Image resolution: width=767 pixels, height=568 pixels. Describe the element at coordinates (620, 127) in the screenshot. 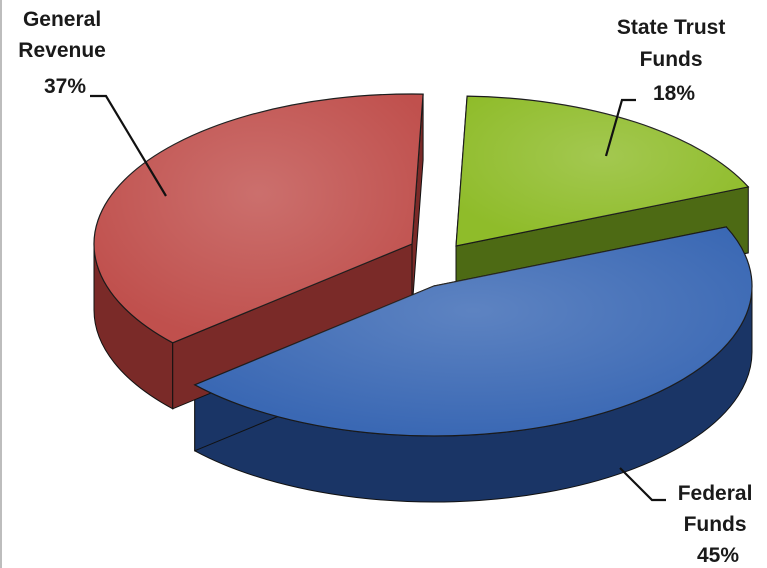

I see `leader-line-state-trust-funds` at that location.